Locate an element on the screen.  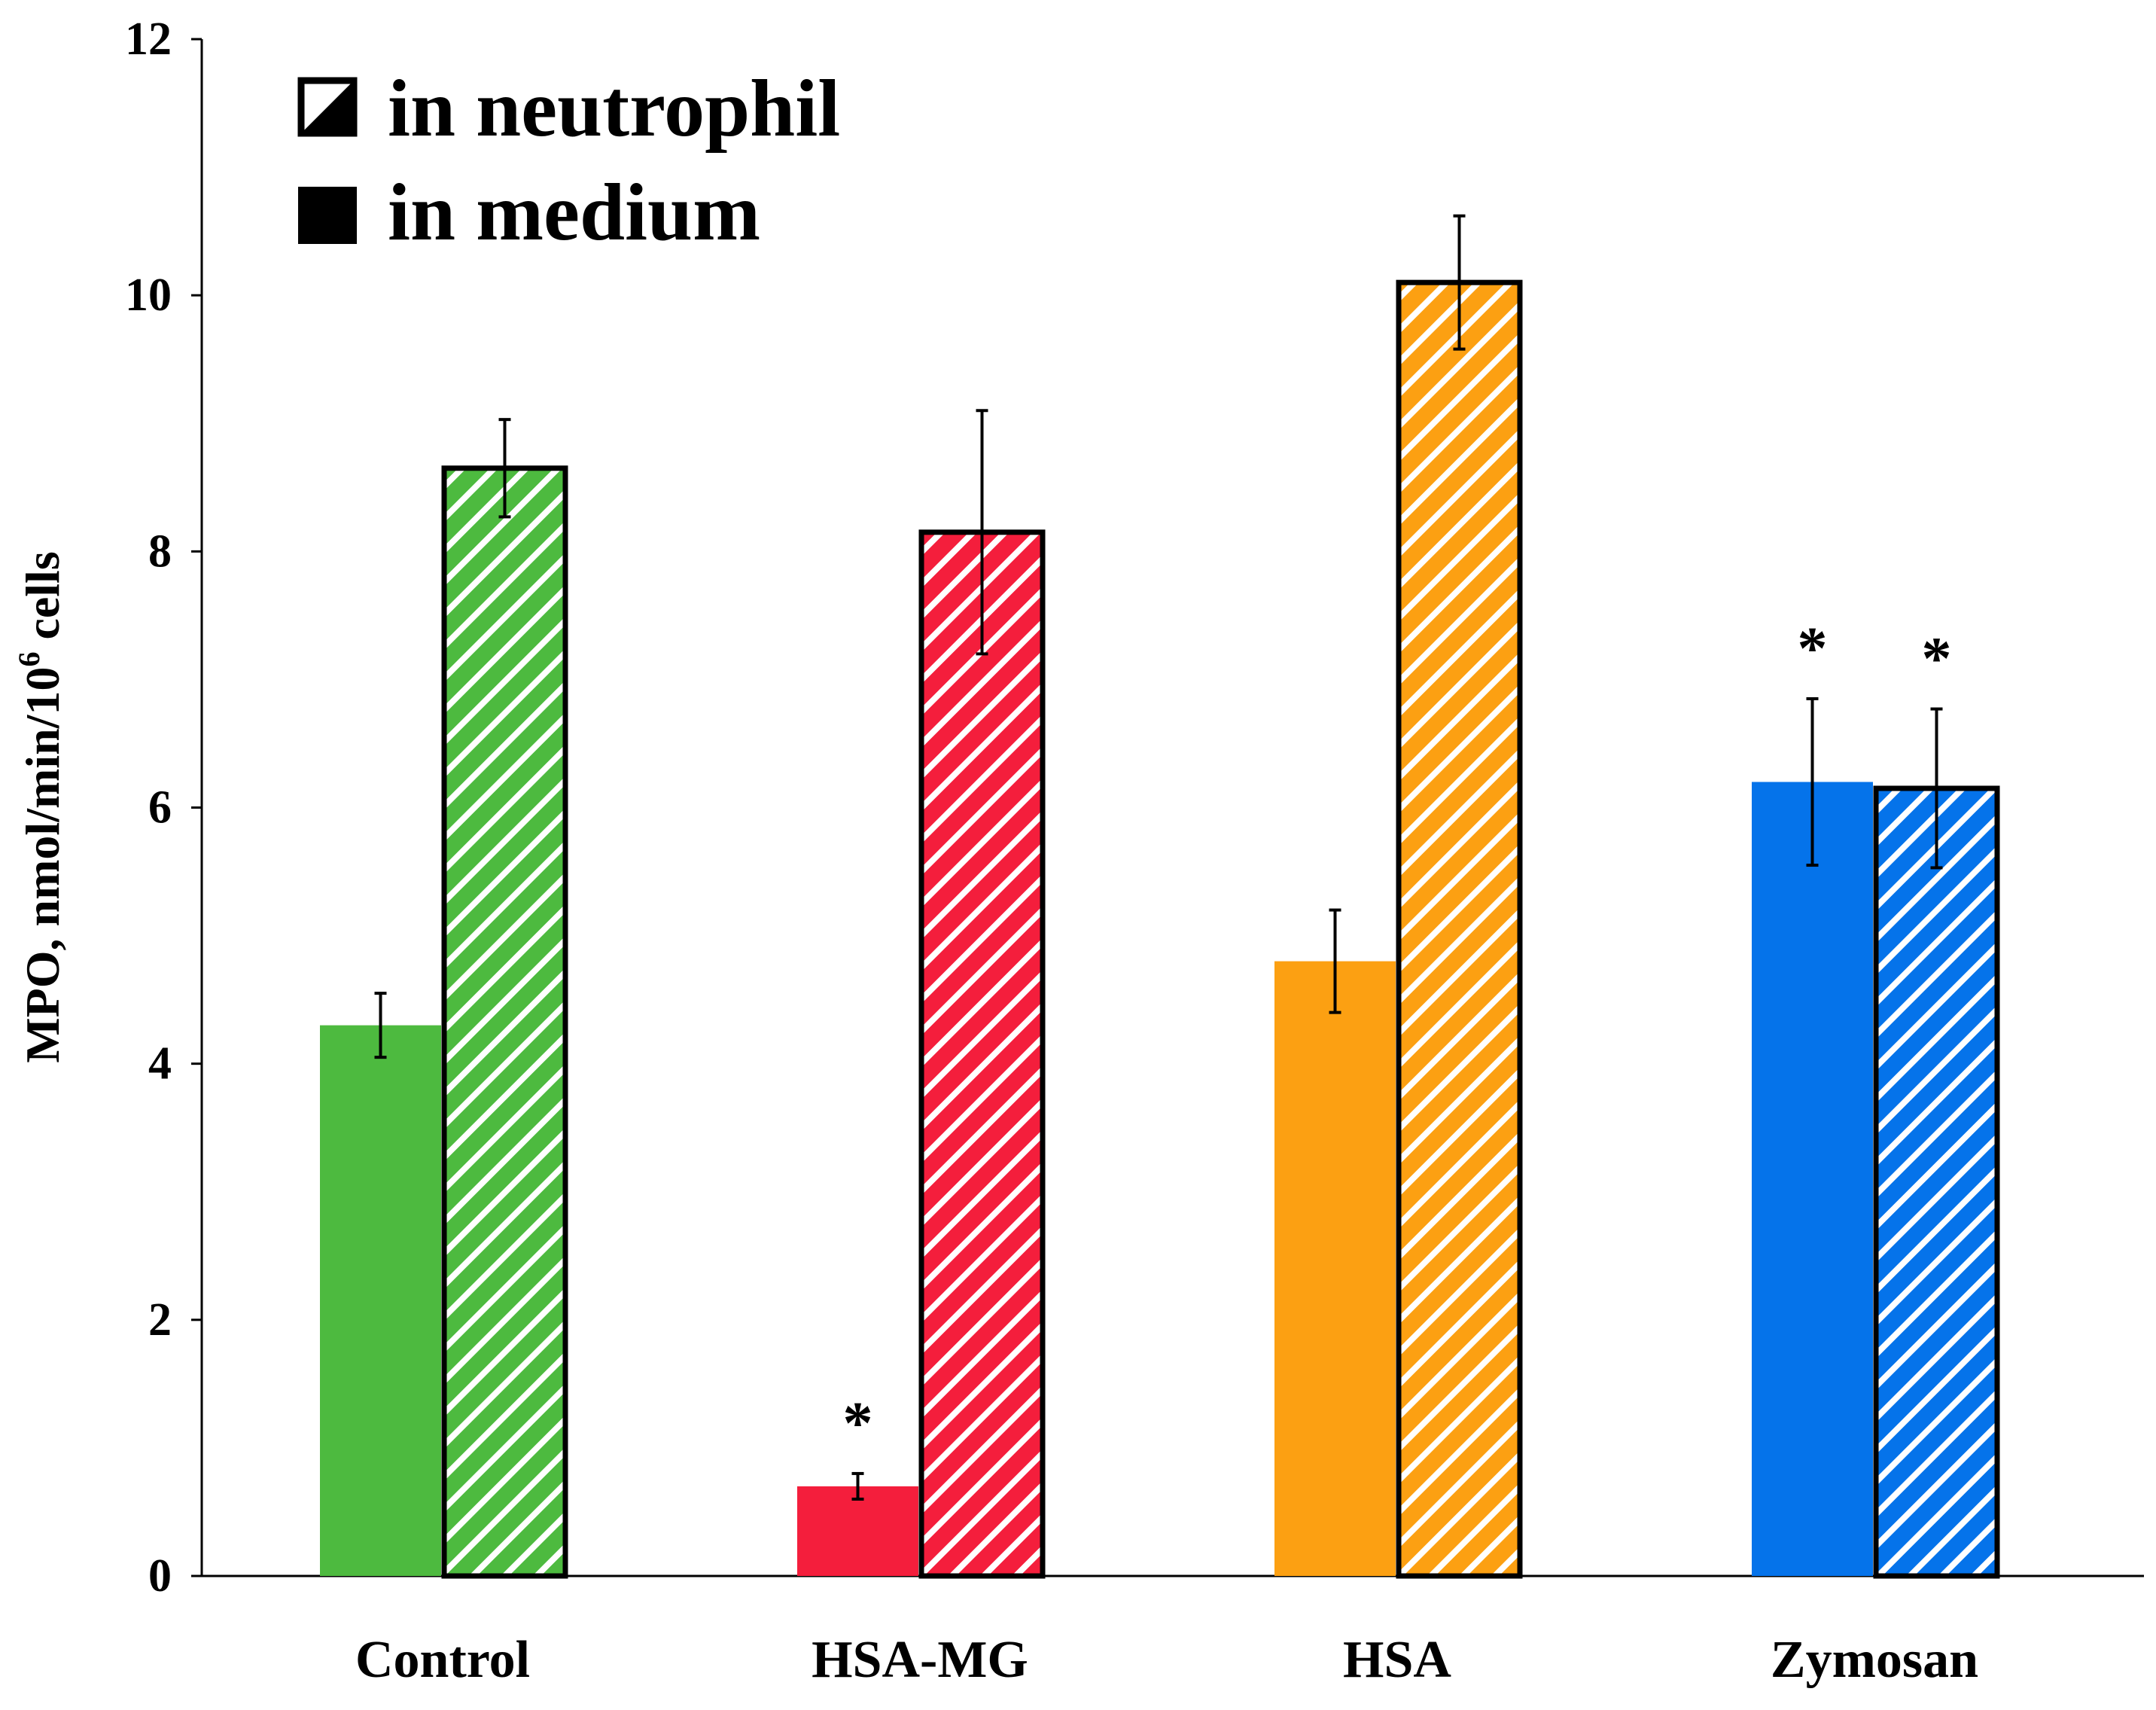
y-axis-title: MPO, nmol/min/106 cells is located at coordinates (40, 807).